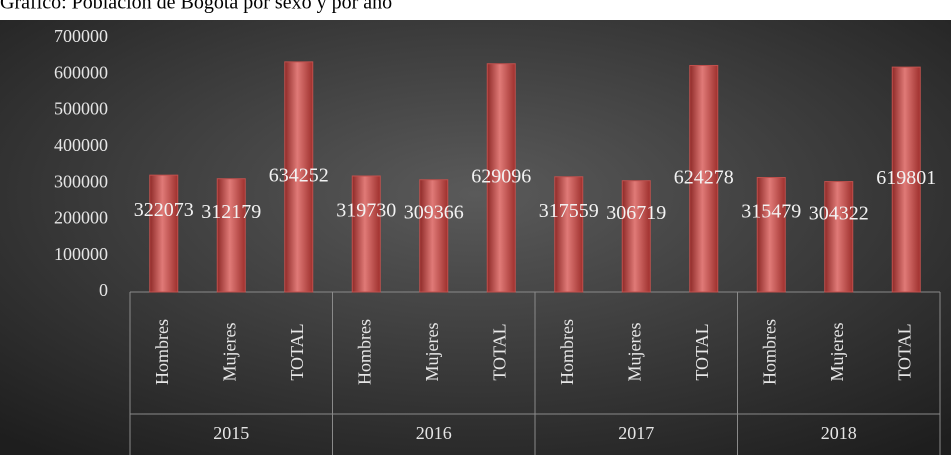  Describe the element at coordinates (366, 211) in the screenshot. I see `data-label: 319730` at that location.